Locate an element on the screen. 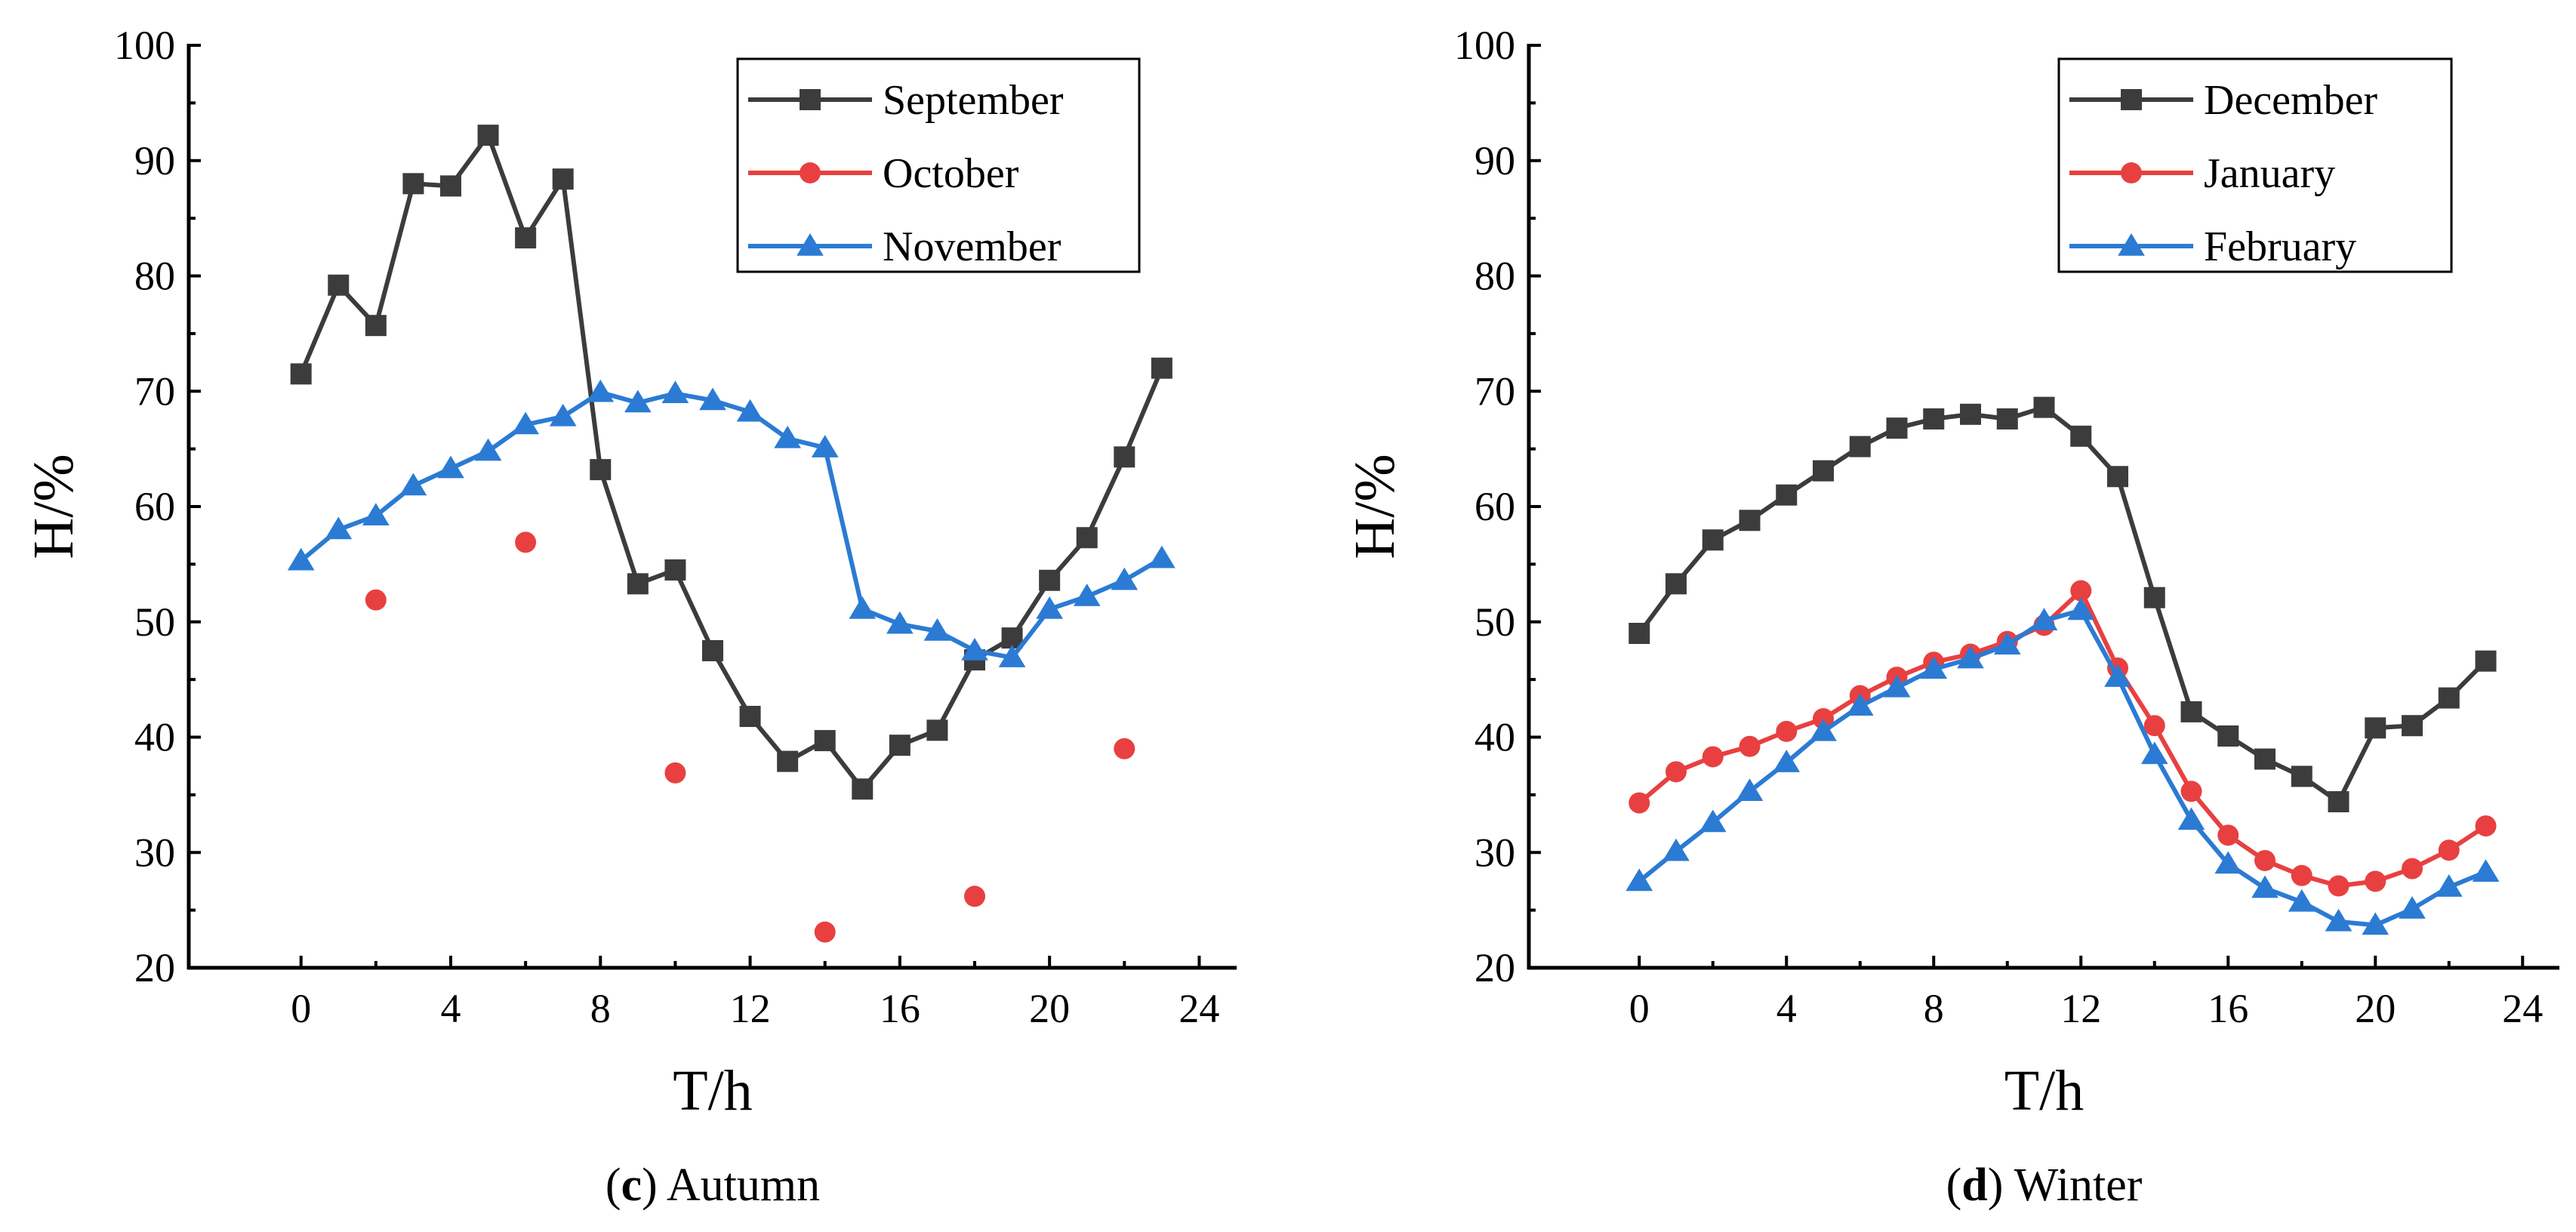 The width and height of the screenshot is (2576, 1232). x-tick-label: 8 is located at coordinates (1934, 1008).